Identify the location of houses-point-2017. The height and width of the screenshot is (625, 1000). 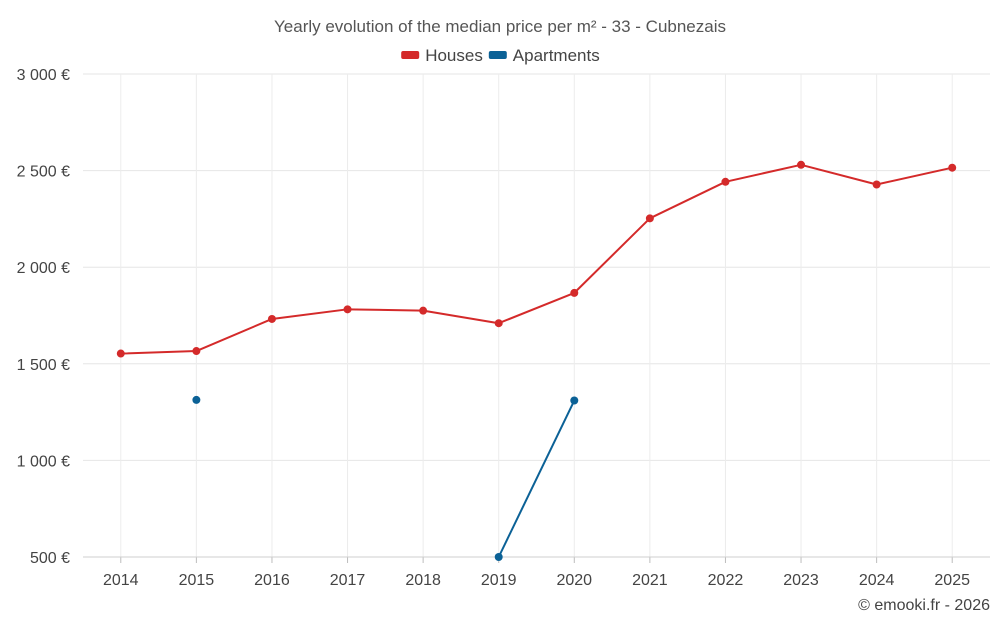
(347, 309).